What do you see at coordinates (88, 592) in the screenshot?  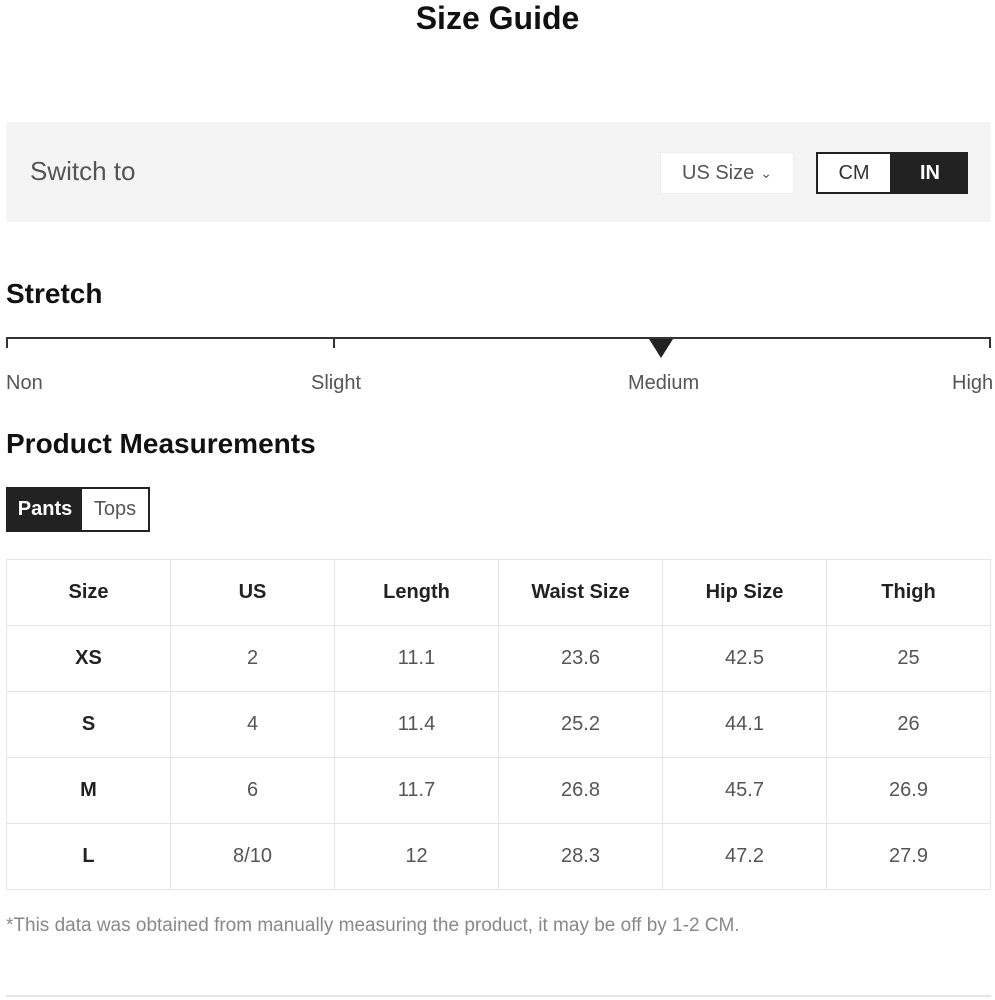 I see `column-header: Size` at bounding box center [88, 592].